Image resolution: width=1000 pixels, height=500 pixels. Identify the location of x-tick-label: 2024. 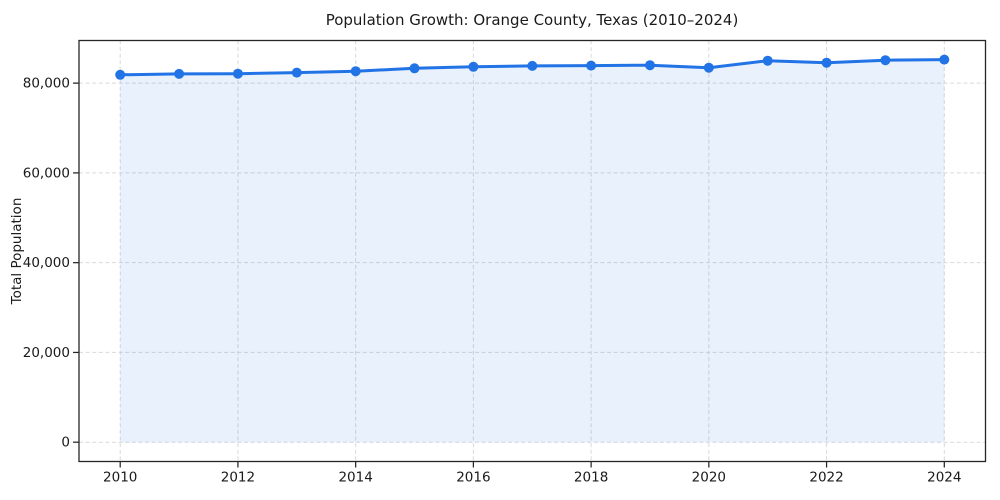
(944, 478).